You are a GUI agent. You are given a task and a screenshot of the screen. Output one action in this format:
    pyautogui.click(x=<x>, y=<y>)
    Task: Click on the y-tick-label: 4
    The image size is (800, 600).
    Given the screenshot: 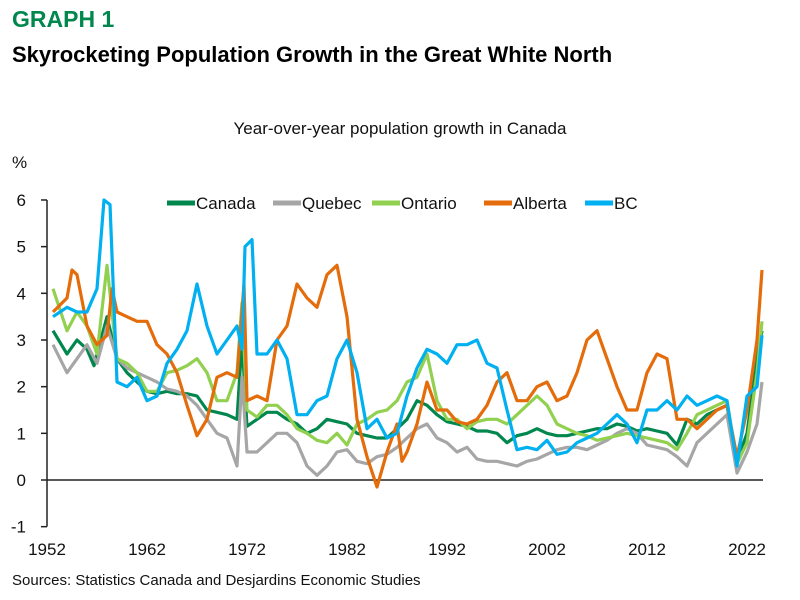 What is the action you would take?
    pyautogui.click(x=21, y=293)
    